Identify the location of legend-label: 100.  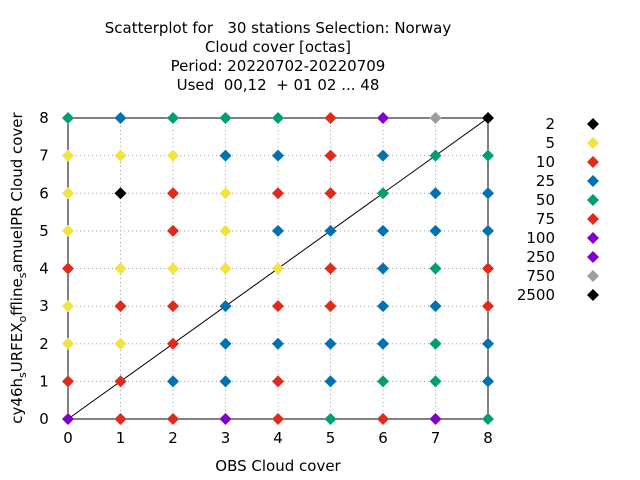
(540, 238).